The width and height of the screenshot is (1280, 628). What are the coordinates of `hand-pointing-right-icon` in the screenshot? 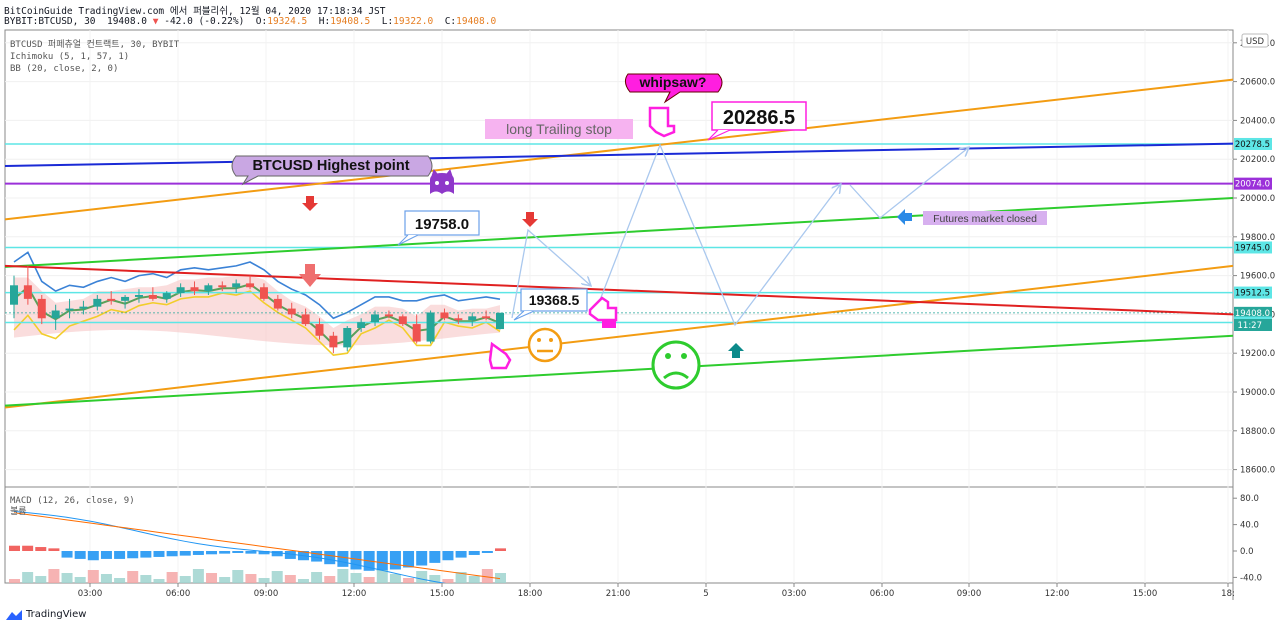 It's located at (500, 355).